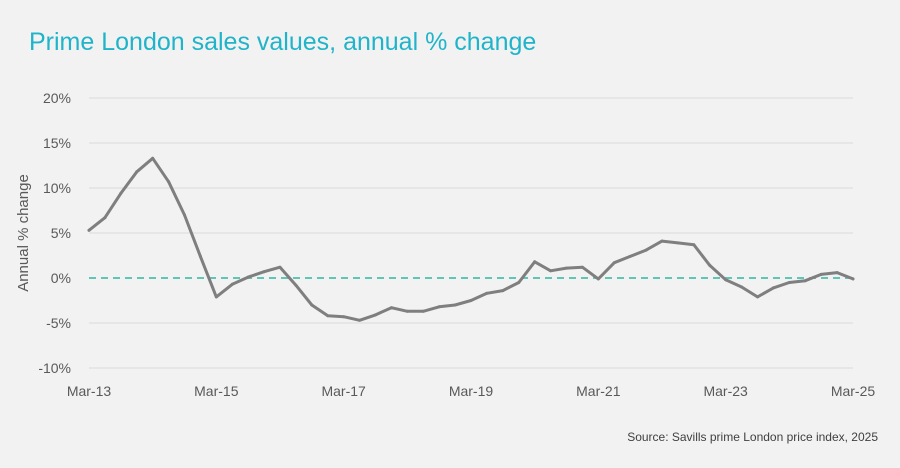  I want to click on x-tick-label: Mar-17, so click(343, 391).